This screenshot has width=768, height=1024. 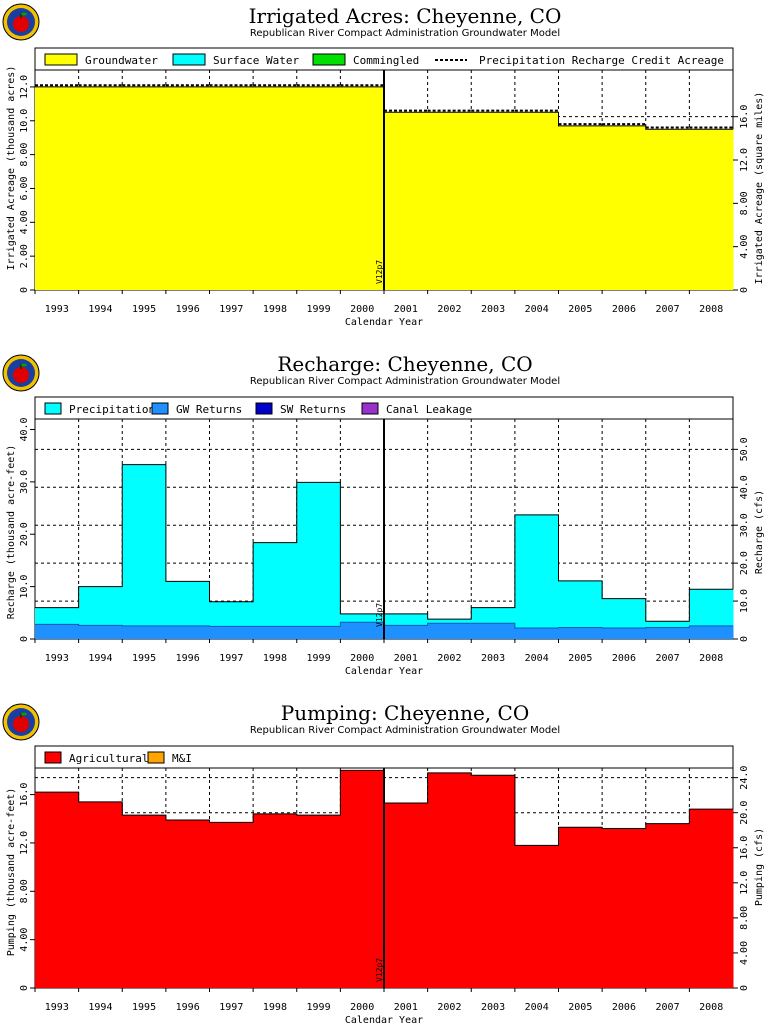 I want to click on bar-agricultural-1997, so click(x=231, y=905).